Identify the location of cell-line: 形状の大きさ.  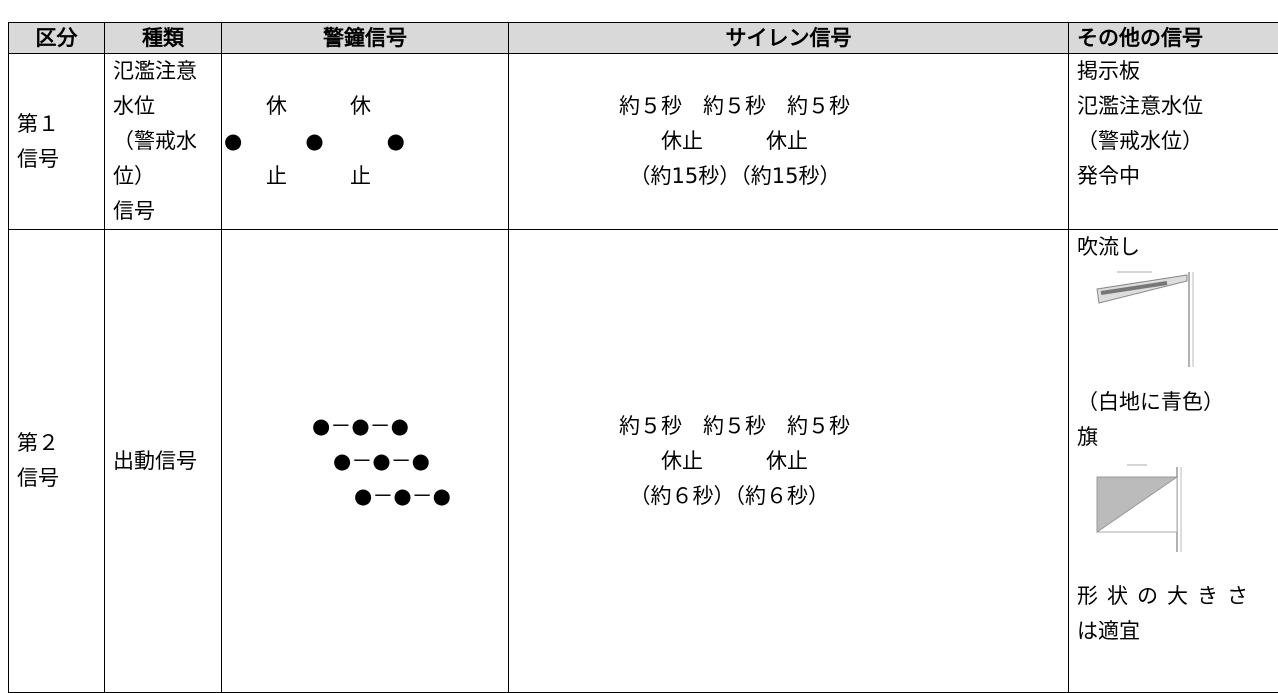
(1177, 596).